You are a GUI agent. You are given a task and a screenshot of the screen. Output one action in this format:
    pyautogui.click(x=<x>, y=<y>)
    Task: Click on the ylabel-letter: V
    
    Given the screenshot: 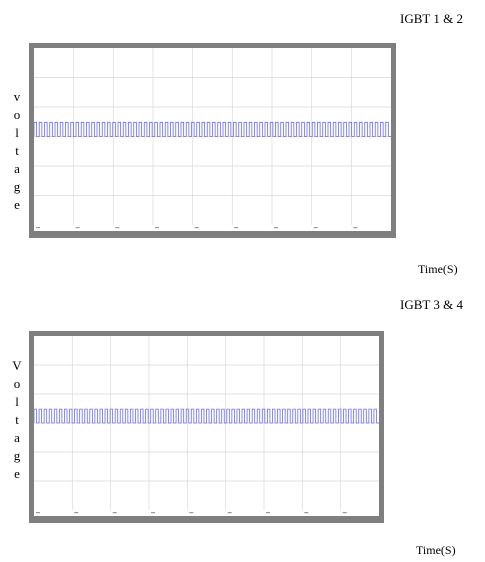 What is the action you would take?
    pyautogui.click(x=17, y=365)
    